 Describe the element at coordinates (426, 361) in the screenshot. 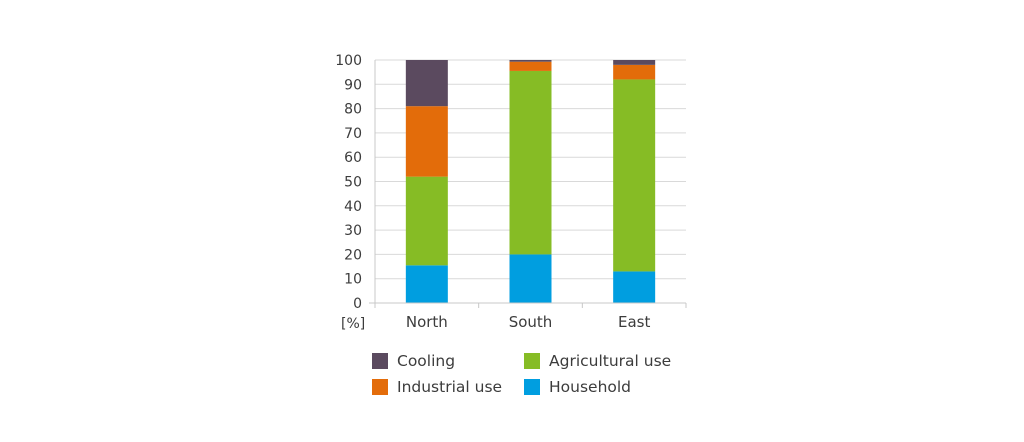

I see `legend-label: Cooling` at that location.